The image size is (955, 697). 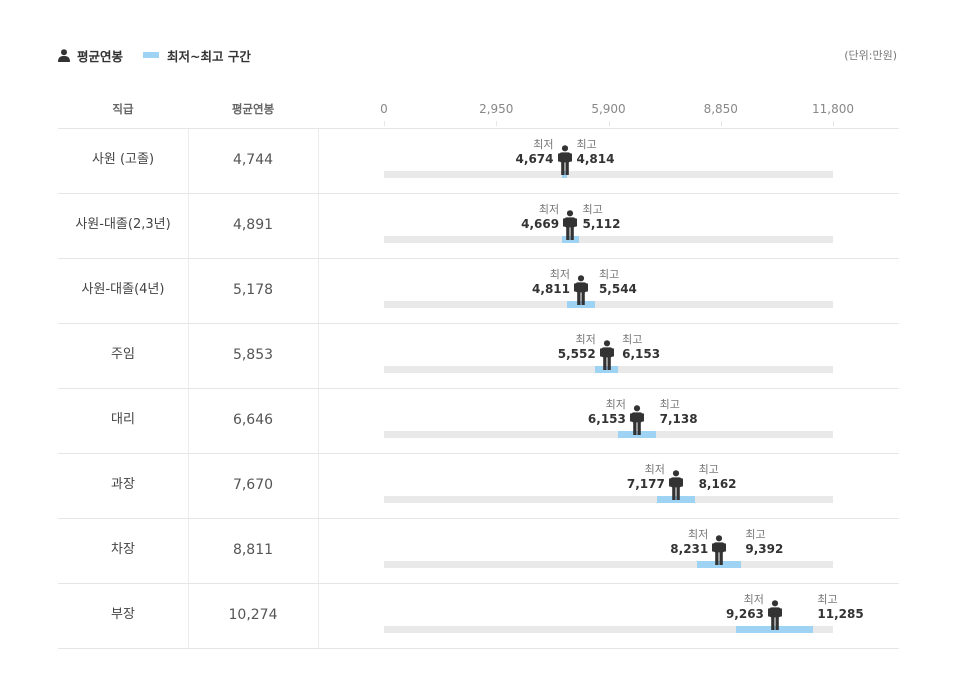 I want to click on legend-avg: 평균연봉, so click(x=90, y=55).